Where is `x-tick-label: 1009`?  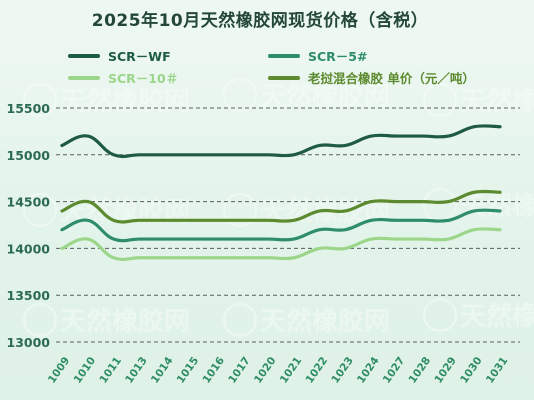
x-tick-label: 1009 is located at coordinates (59, 370).